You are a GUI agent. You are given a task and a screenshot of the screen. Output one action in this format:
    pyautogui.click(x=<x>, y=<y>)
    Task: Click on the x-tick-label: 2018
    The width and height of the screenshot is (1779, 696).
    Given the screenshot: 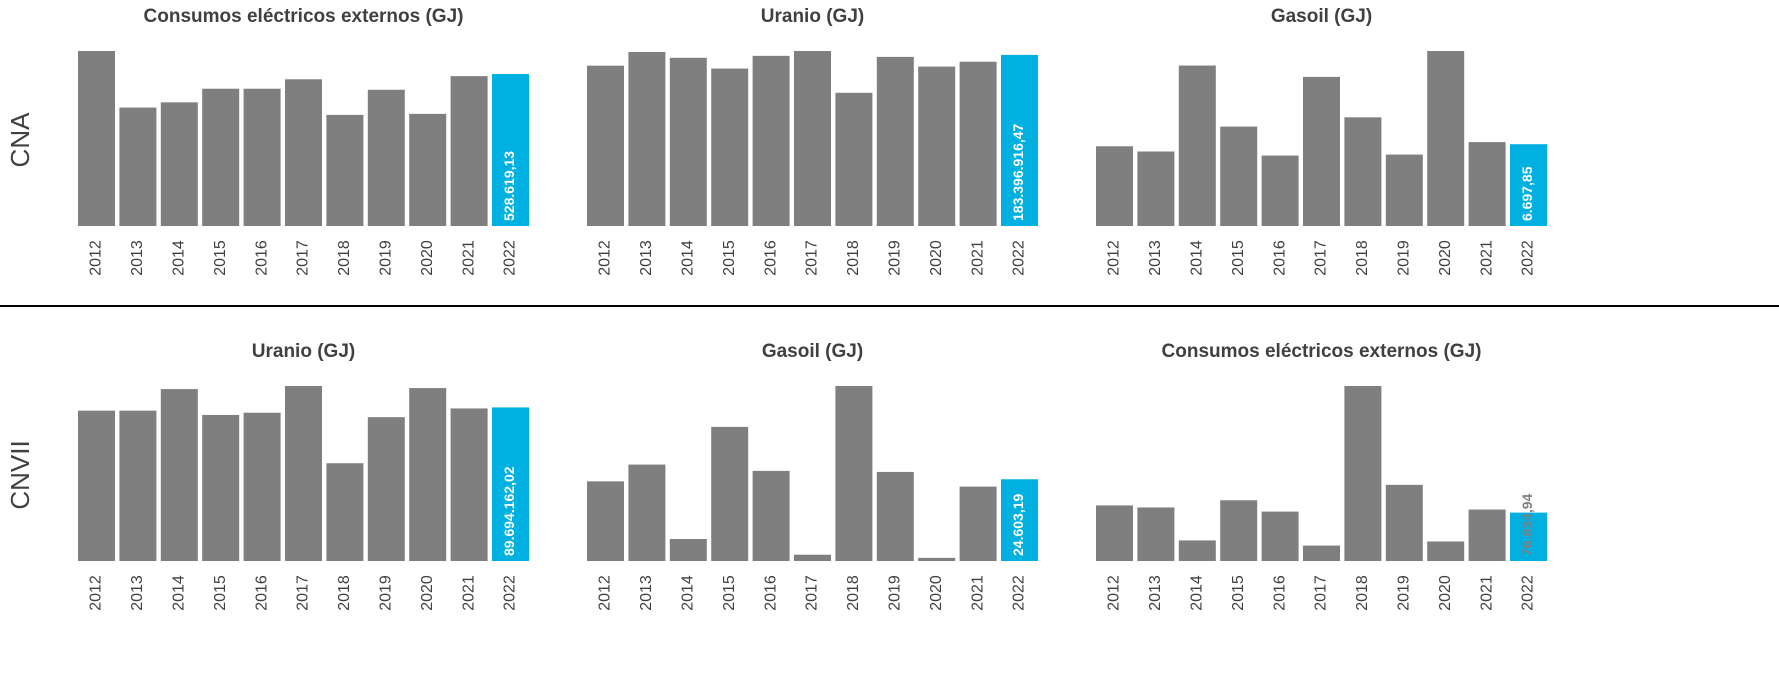 What is the action you would take?
    pyautogui.click(x=853, y=593)
    